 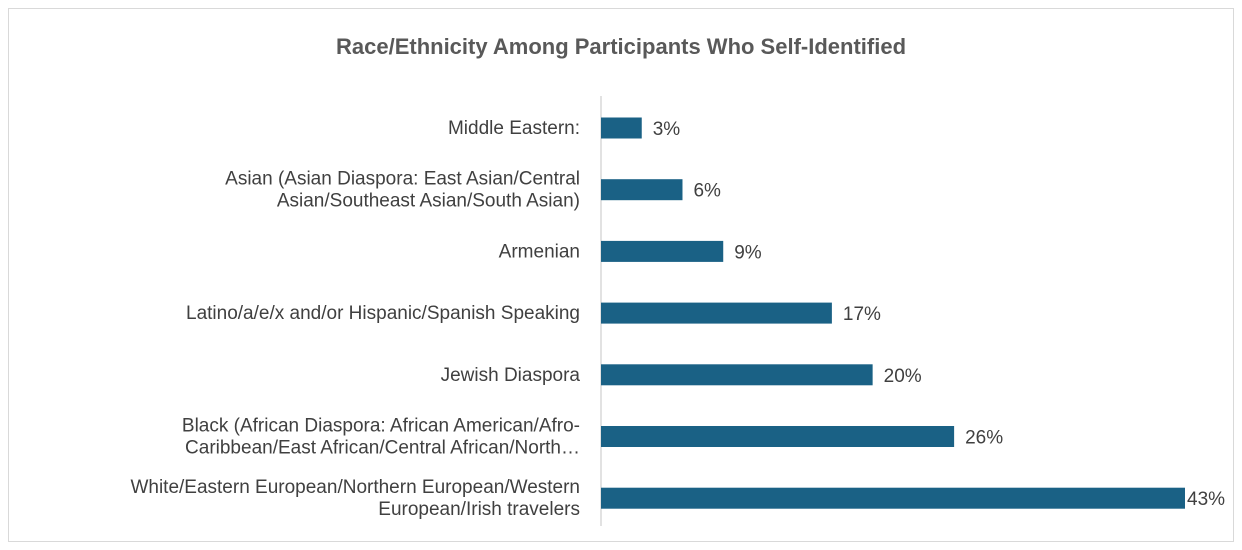 What do you see at coordinates (539, 251) in the screenshot?
I see `category-label-2-line-0: Armenian` at bounding box center [539, 251].